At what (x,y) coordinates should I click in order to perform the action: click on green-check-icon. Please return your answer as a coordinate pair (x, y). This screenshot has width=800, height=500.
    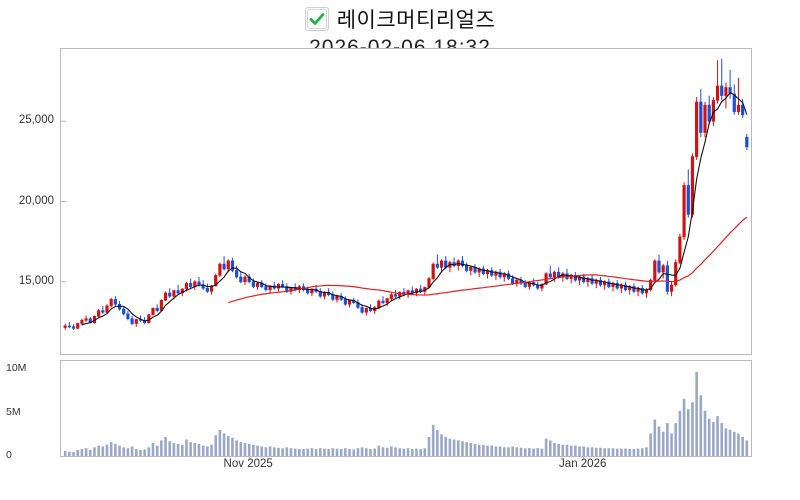
    Looking at the image, I should click on (316, 19).